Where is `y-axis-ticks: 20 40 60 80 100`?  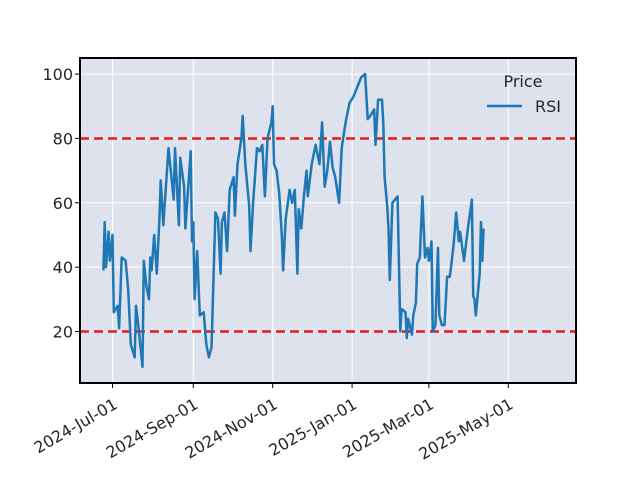
y-axis-ticks: 20 40 60 80 100 is located at coordinates (61, 203).